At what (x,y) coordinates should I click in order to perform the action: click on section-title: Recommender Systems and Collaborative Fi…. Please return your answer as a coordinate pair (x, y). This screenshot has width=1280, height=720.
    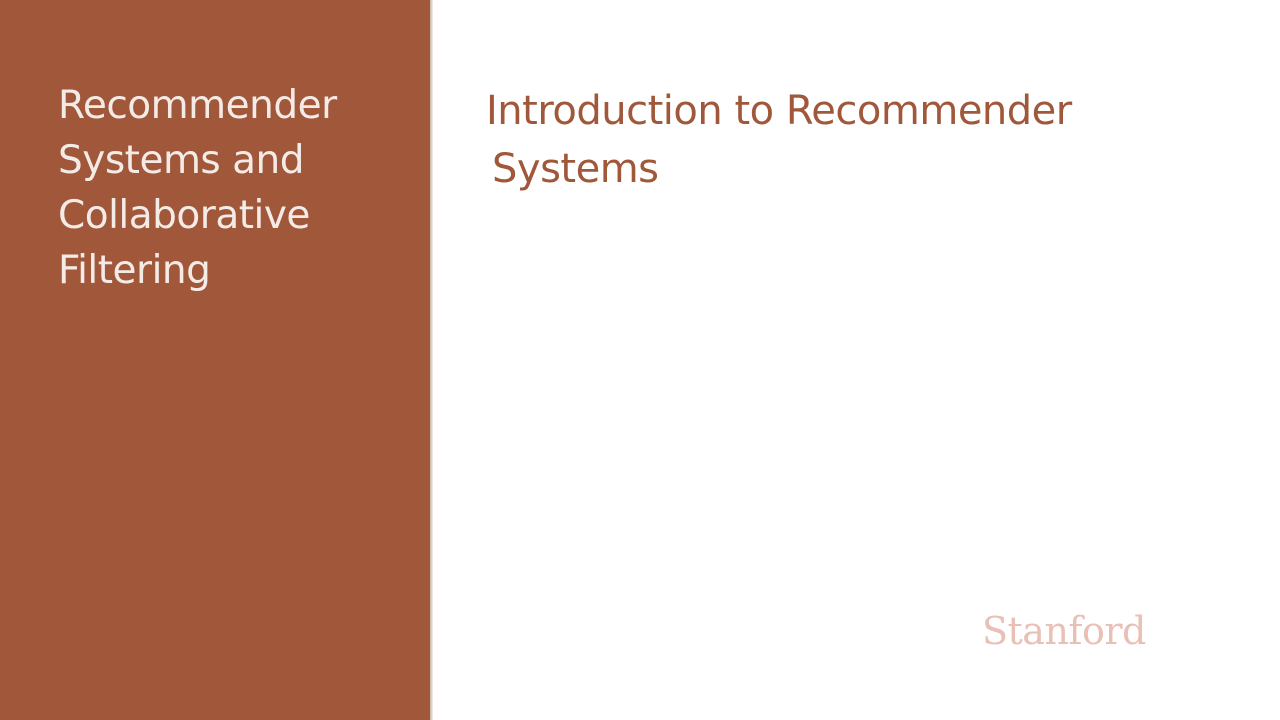
    Looking at the image, I should click on (197, 188).